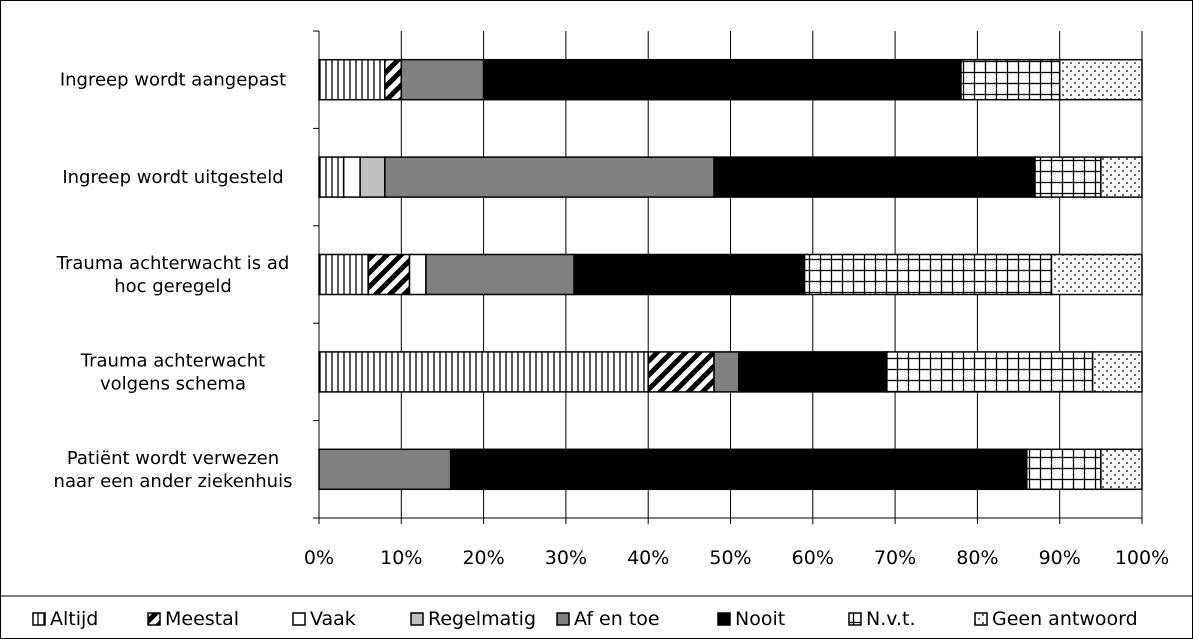  I want to click on legend-label: Nooit, so click(760, 619).